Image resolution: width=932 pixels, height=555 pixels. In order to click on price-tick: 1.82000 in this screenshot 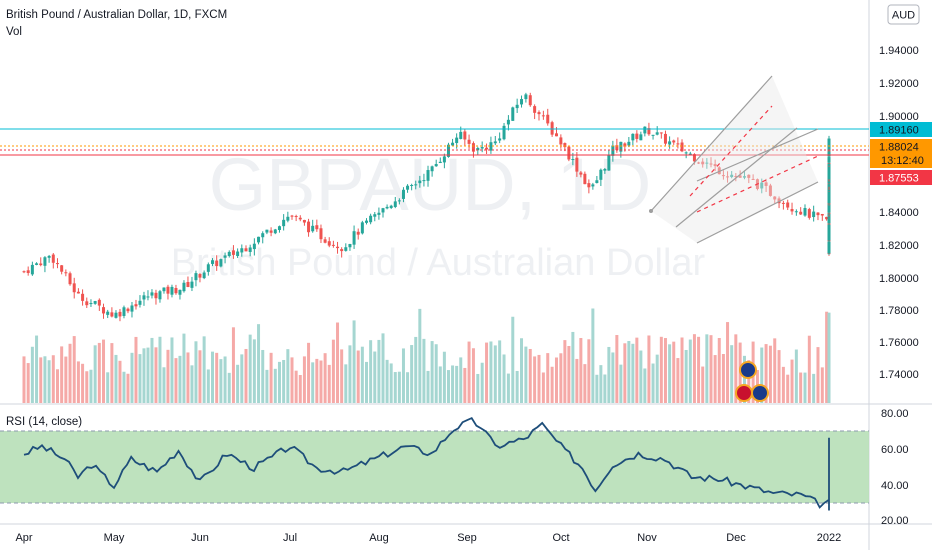, I will do `click(899, 246)`.